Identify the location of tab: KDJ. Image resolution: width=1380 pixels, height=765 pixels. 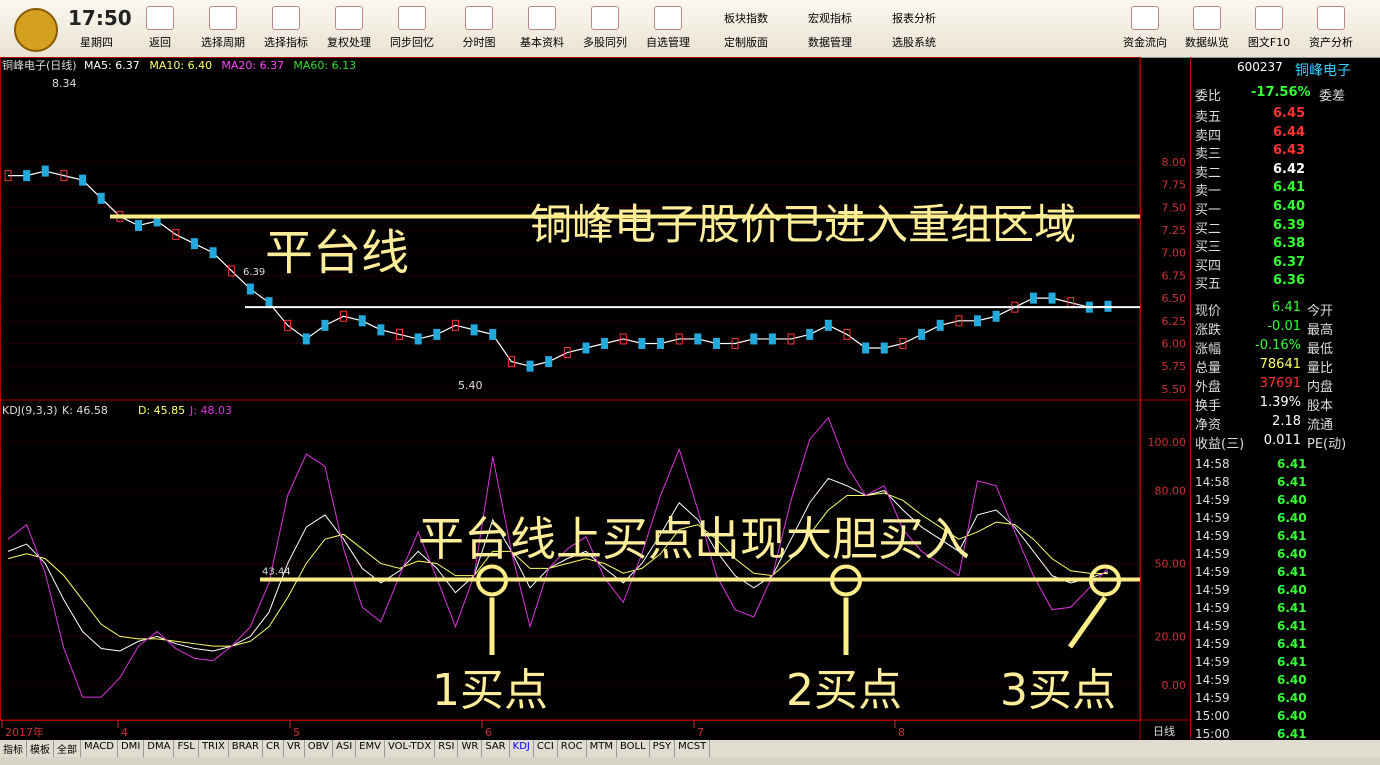
(522, 748).